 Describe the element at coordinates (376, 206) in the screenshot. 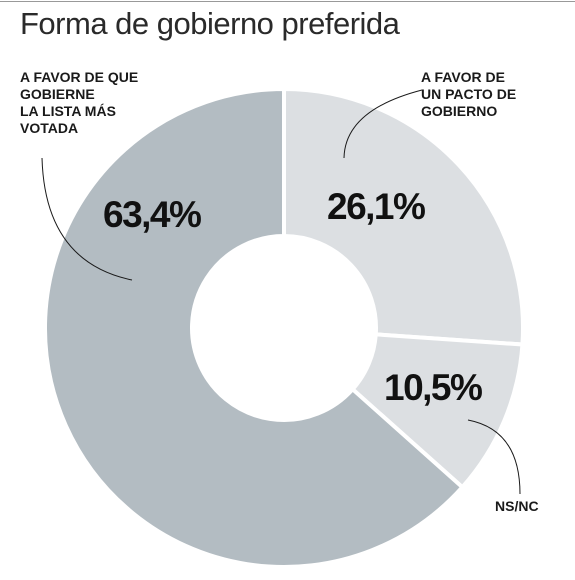

I see `data-label-pacto: 26,1%` at that location.